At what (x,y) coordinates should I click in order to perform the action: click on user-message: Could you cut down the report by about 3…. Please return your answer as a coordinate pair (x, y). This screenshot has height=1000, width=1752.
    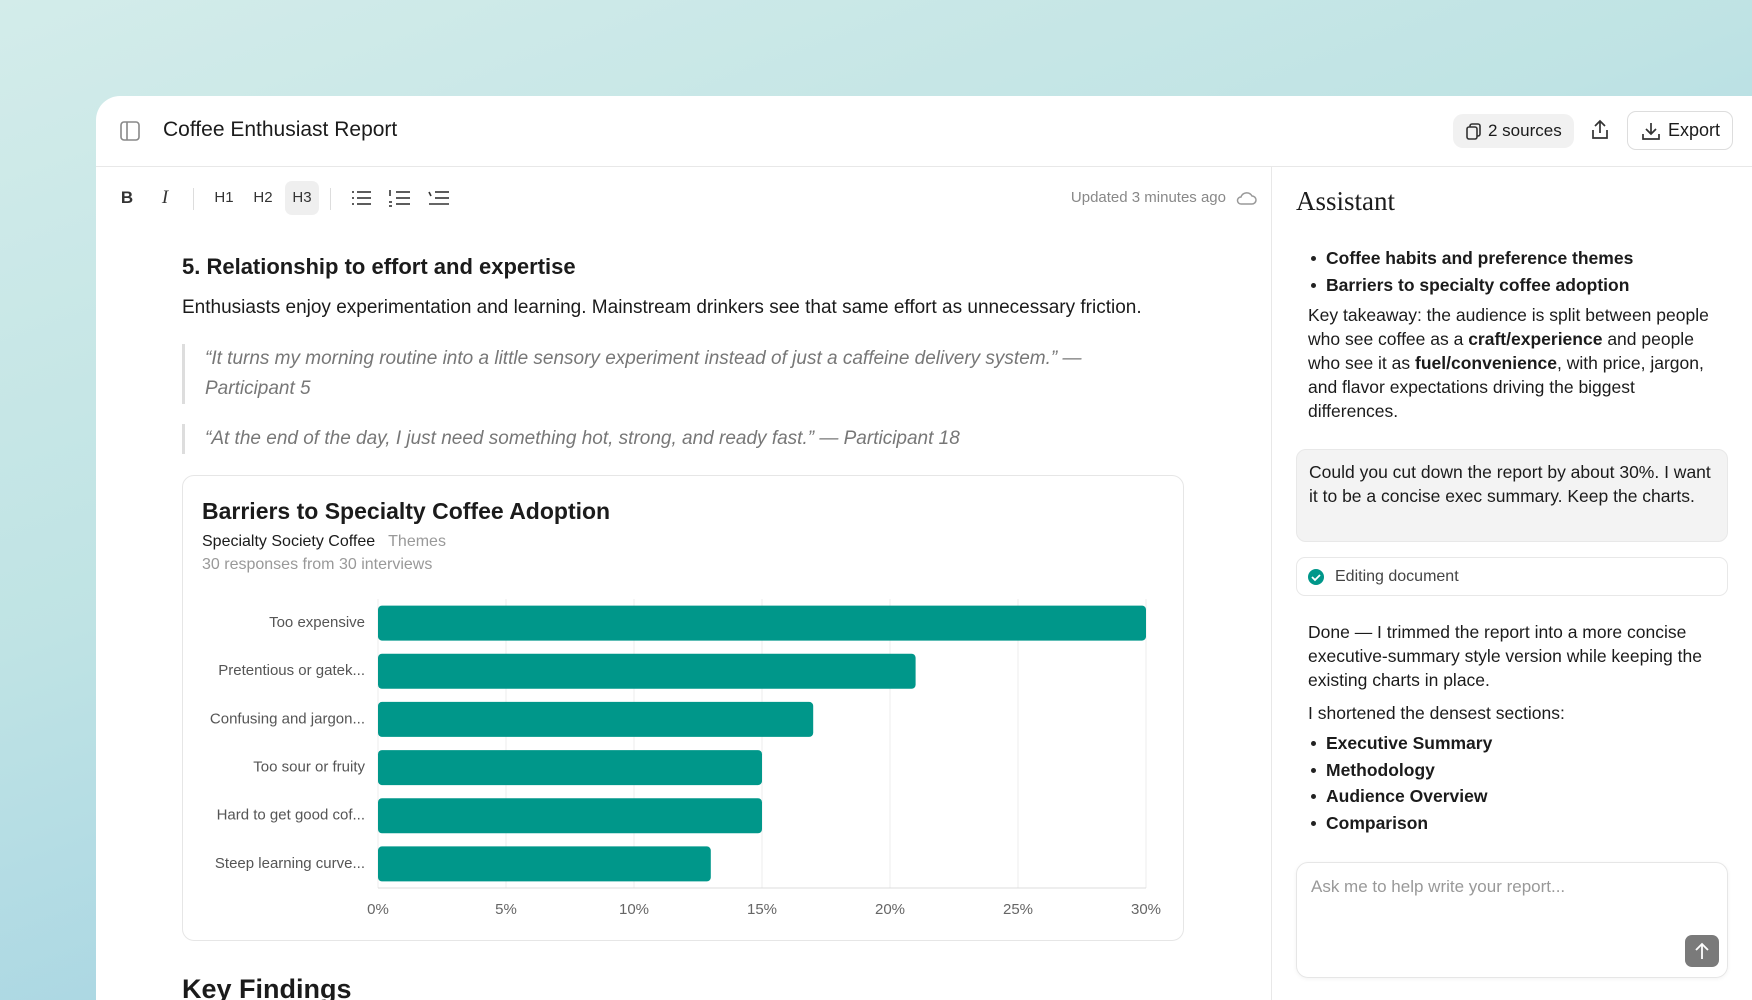
    Looking at the image, I should click on (1512, 495).